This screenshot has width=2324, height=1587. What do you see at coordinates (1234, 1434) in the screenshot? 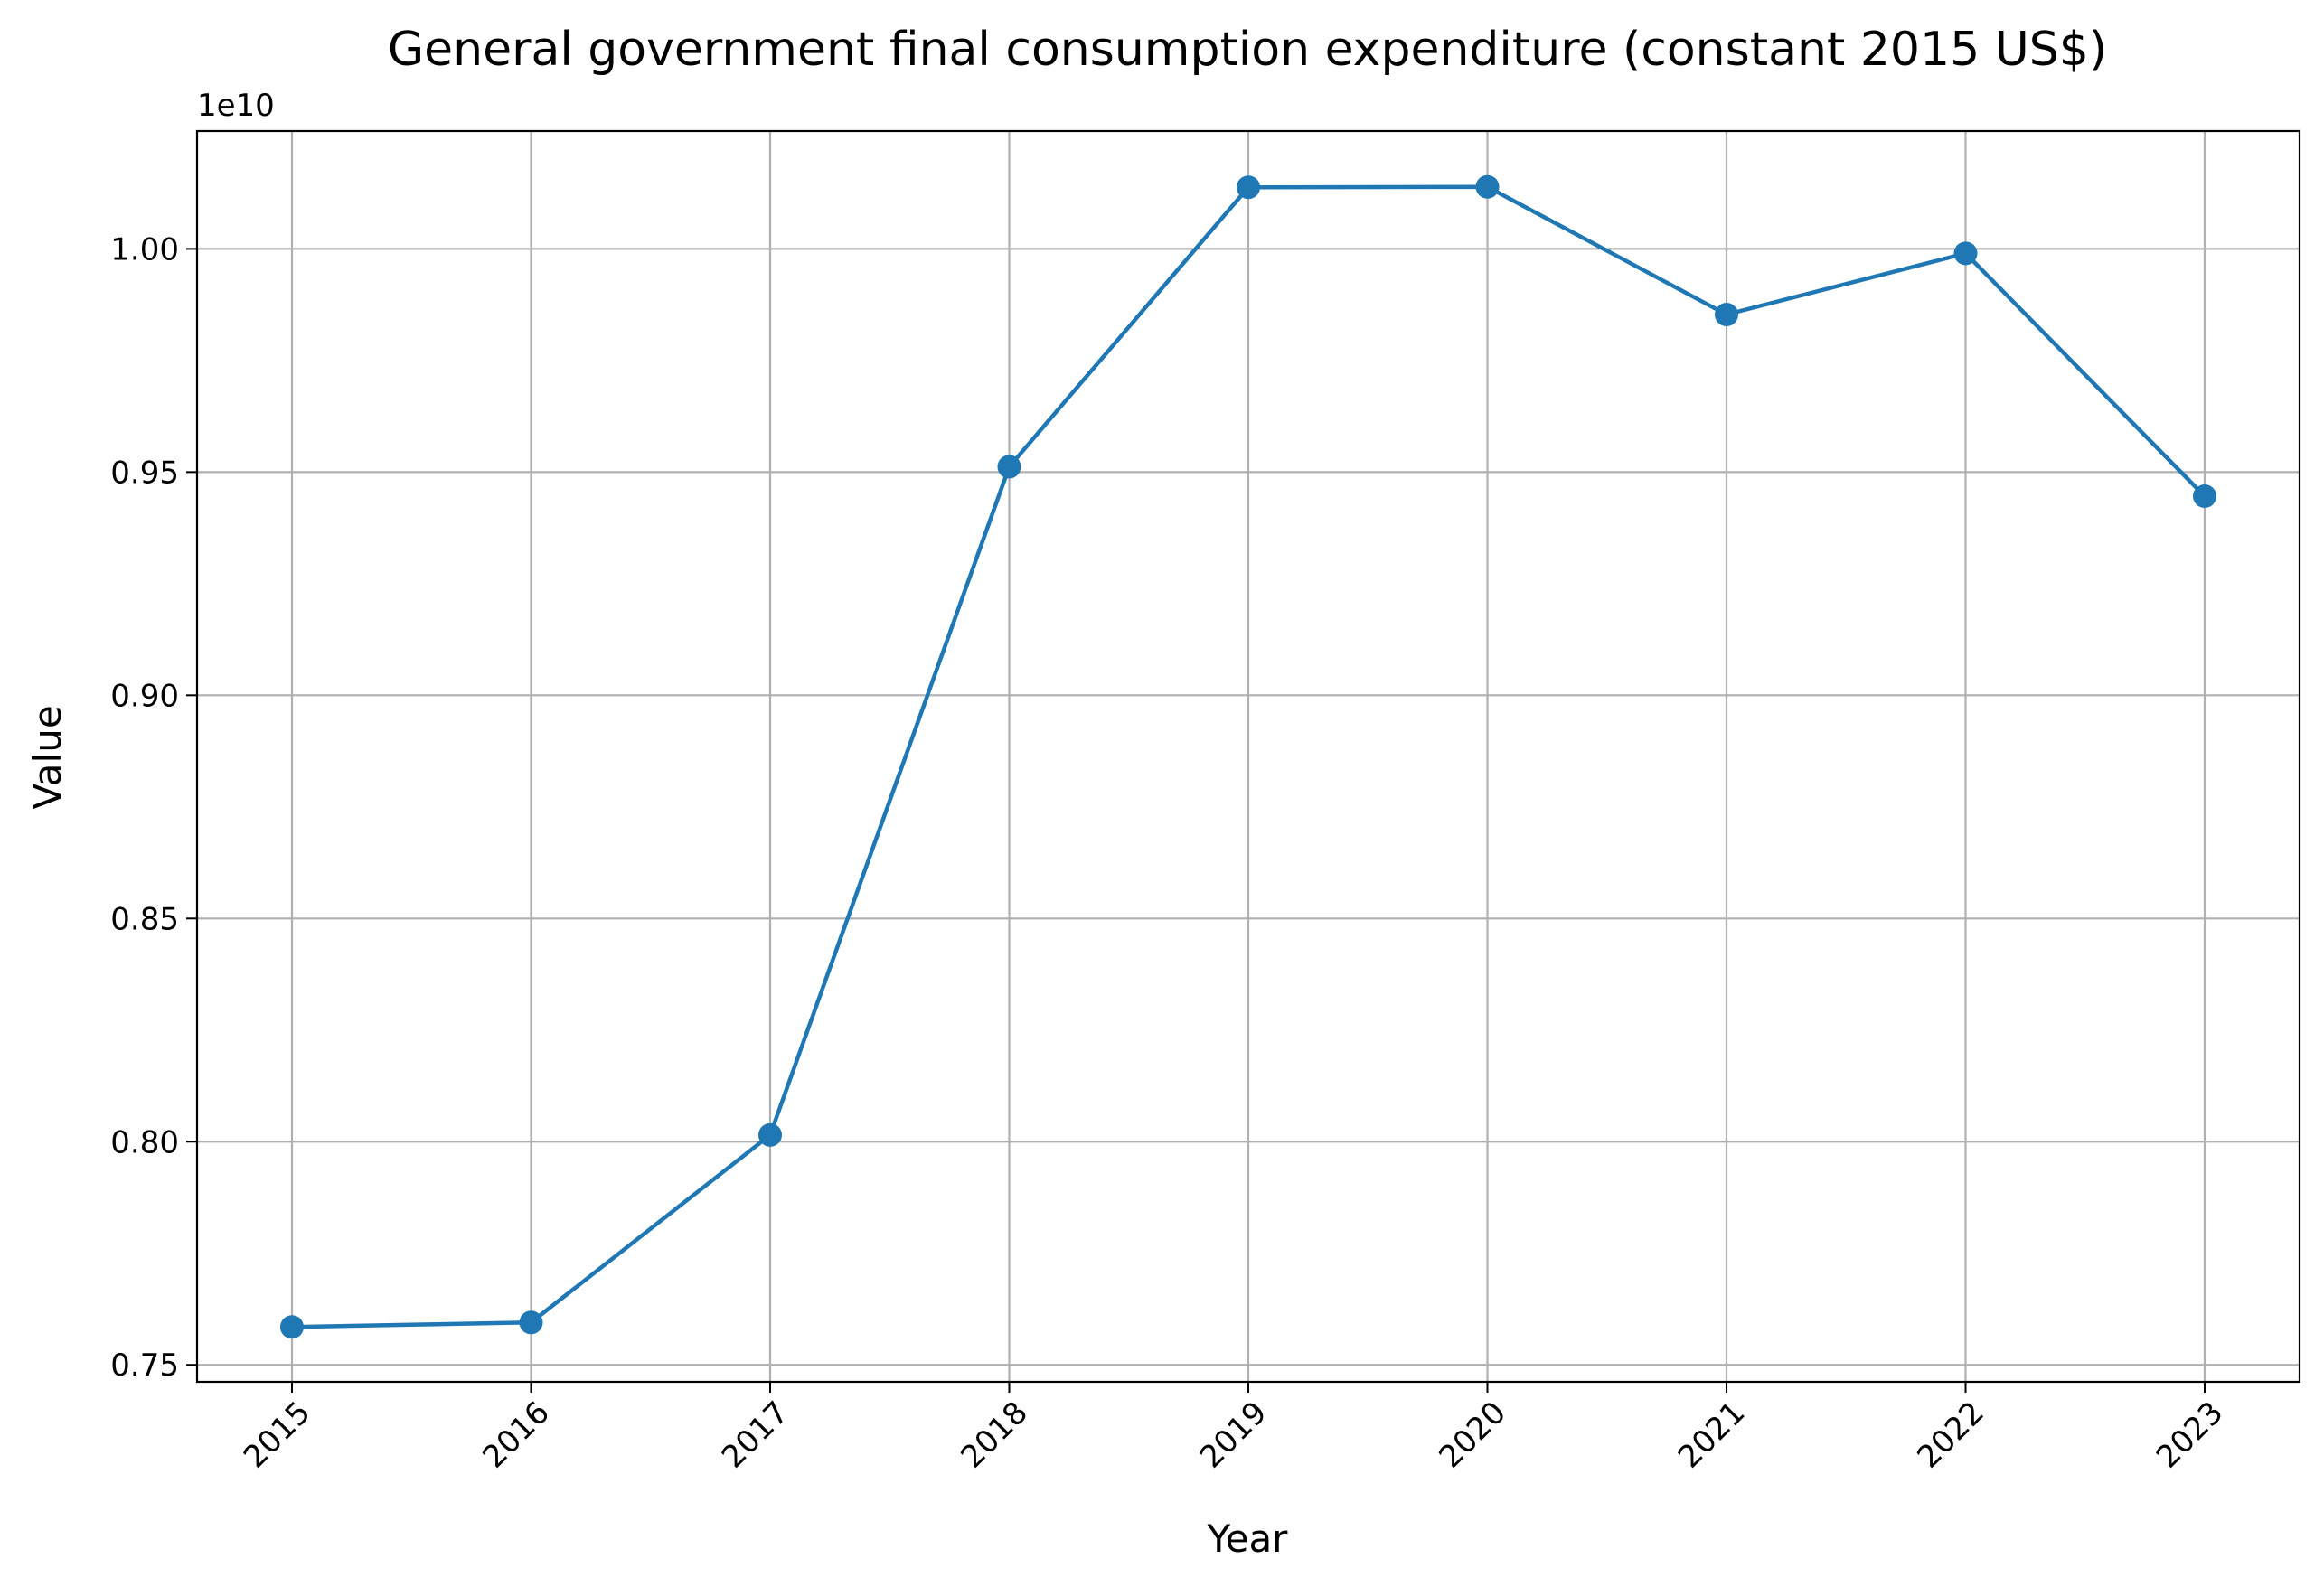
I see `x-tick-label: 2019` at bounding box center [1234, 1434].